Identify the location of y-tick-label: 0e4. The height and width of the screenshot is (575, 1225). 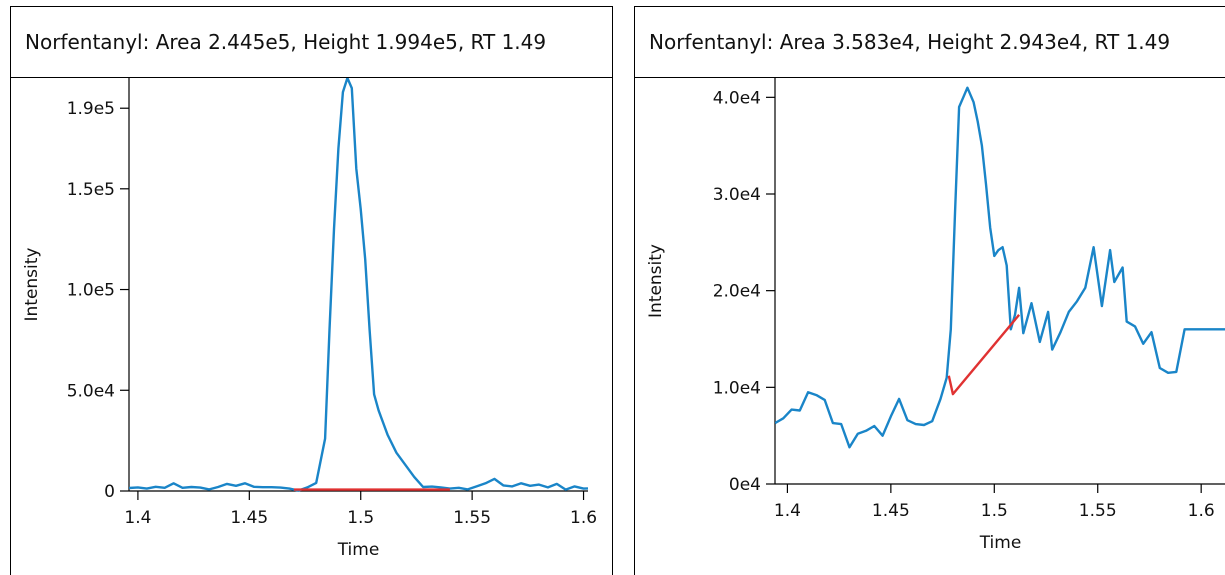
(745, 485).